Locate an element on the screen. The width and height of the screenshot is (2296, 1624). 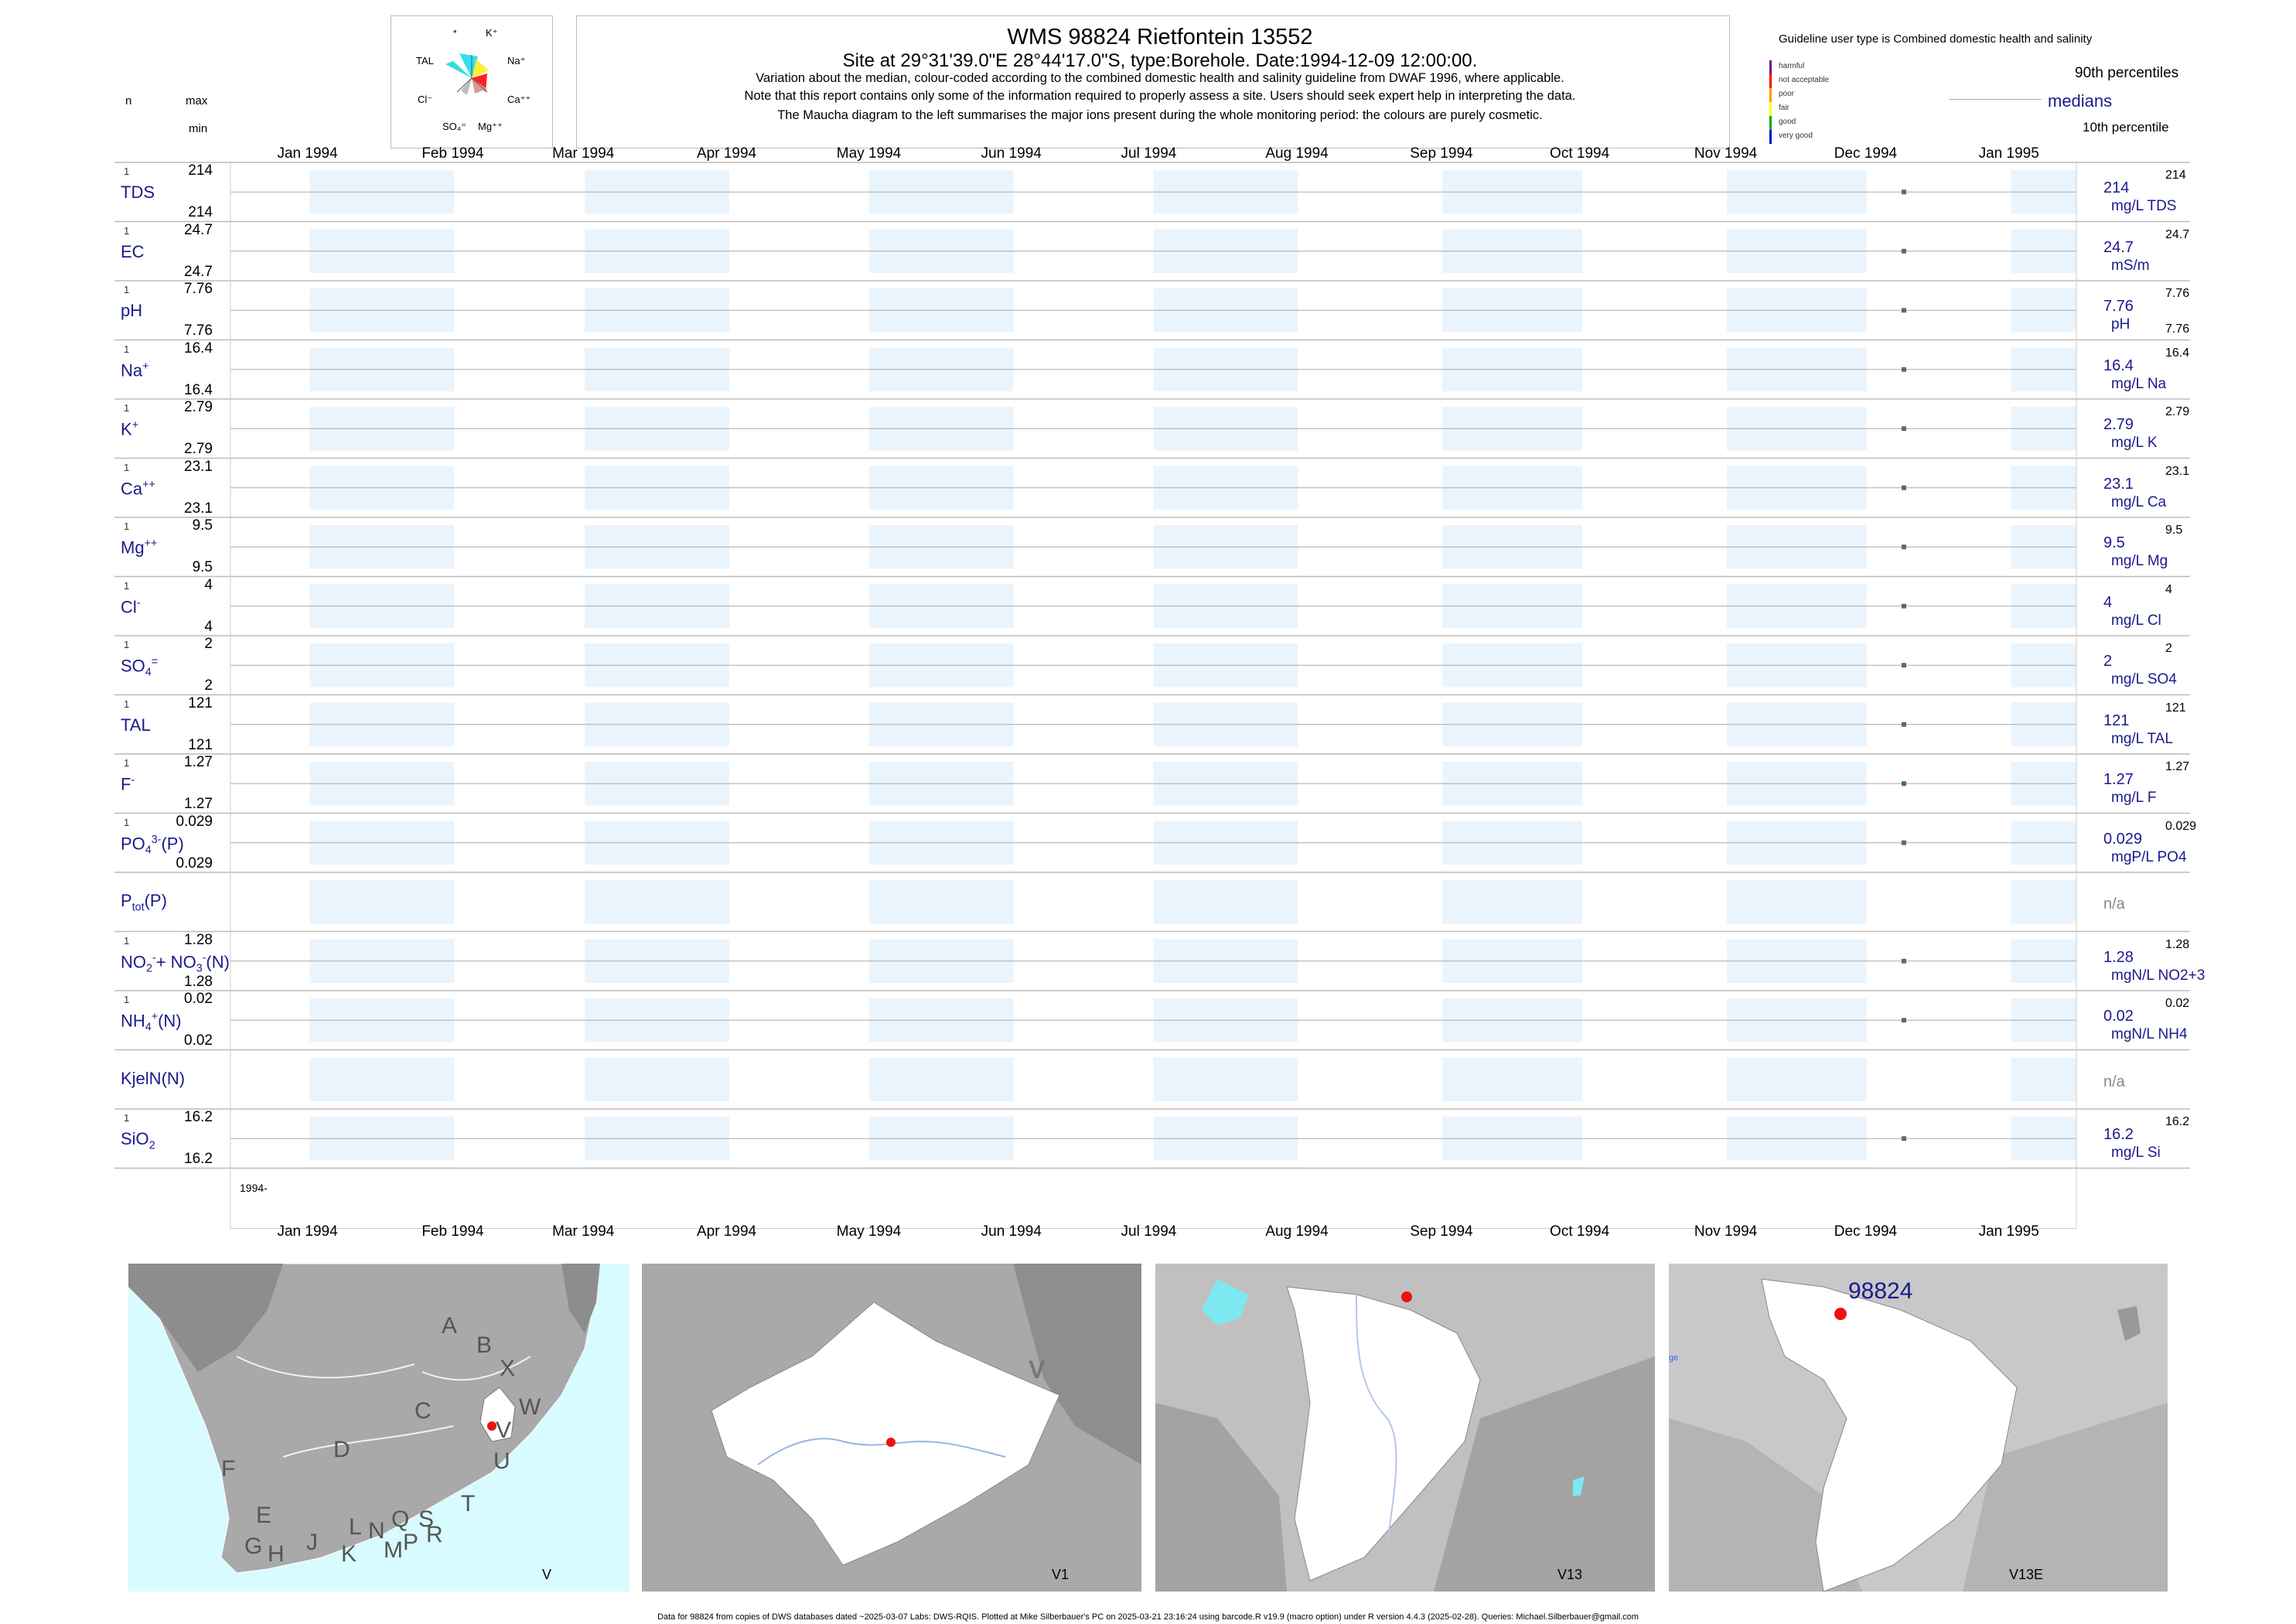
min-value-tds: 214 is located at coordinates (200, 212).